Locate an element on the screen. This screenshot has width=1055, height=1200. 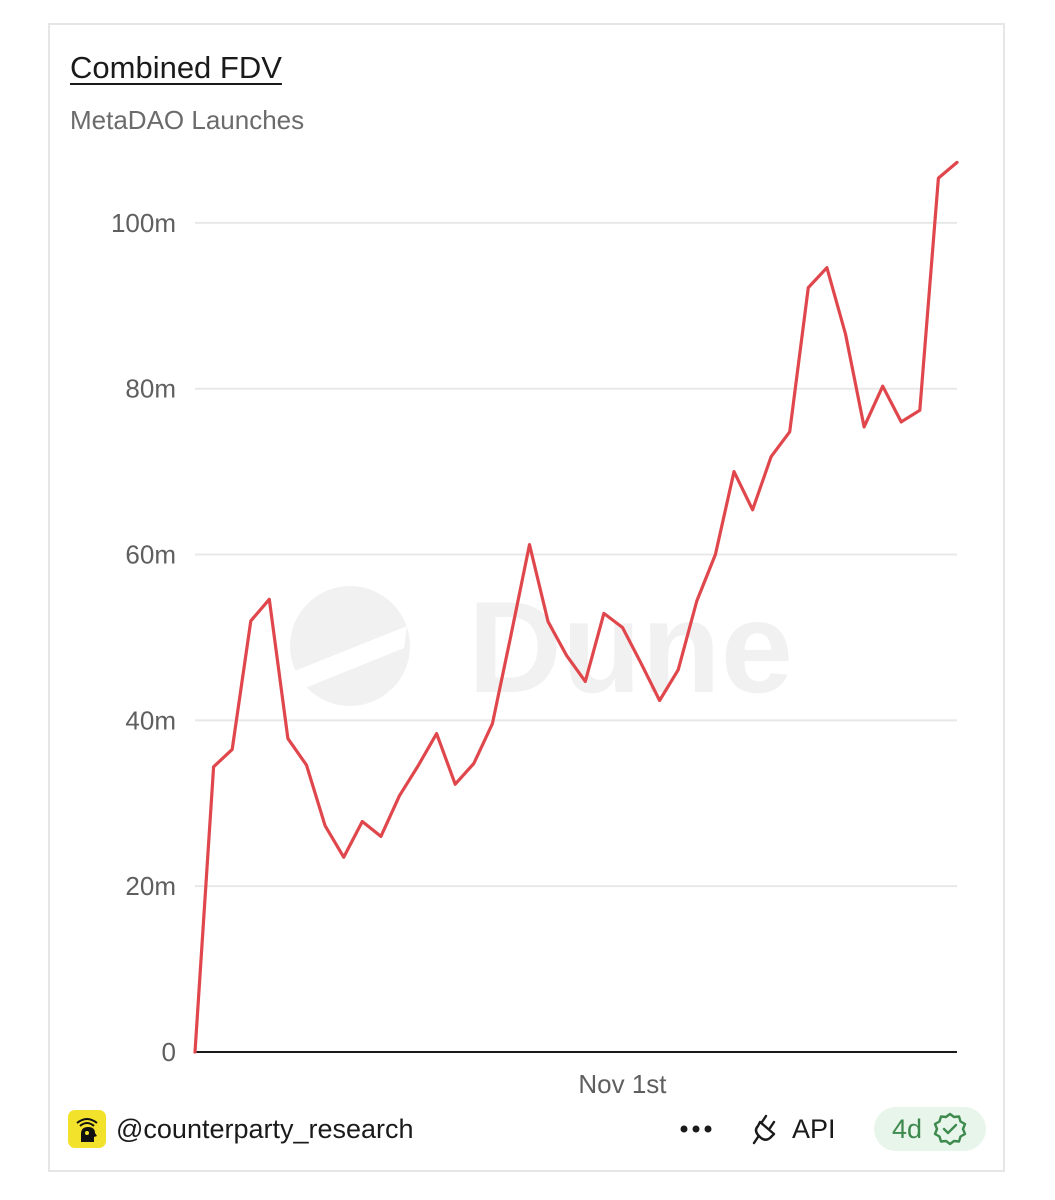
y-tick-label: 0 is located at coordinates (169, 1052).